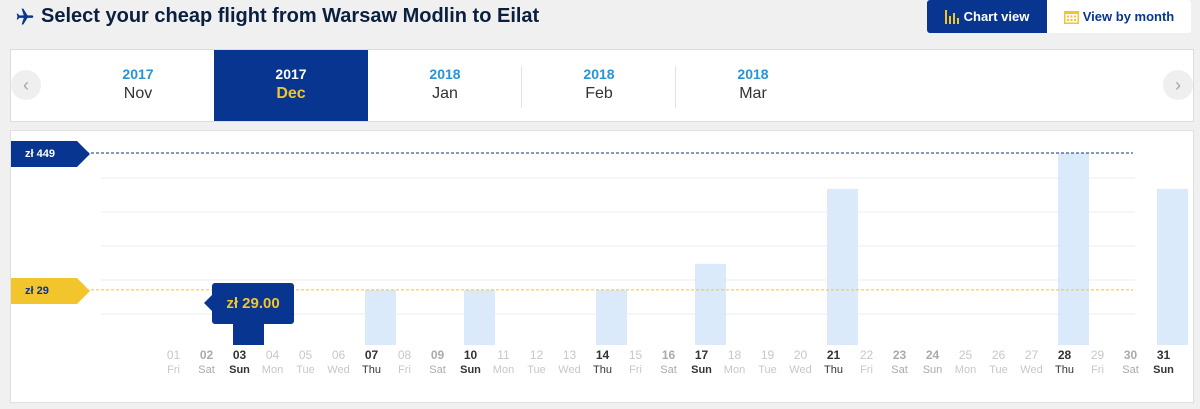  I want to click on day-label-03: 03 Sun, so click(239, 362).